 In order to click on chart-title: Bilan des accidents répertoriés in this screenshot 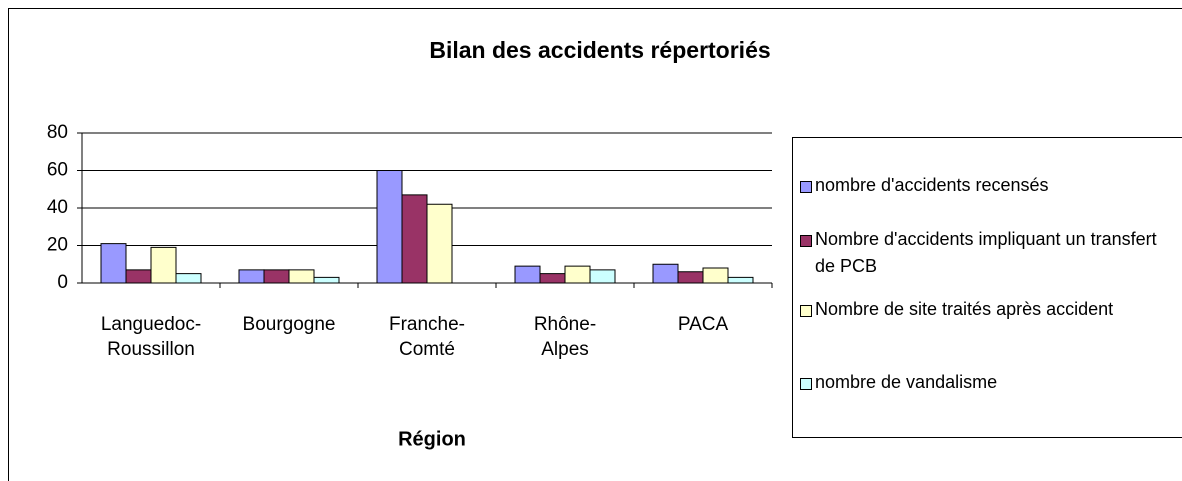, I will do `click(599, 50)`.